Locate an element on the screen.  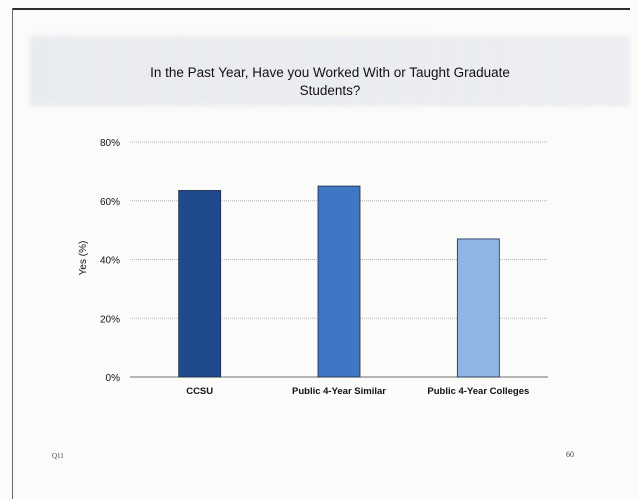
page-number: 60 is located at coordinates (570, 454).